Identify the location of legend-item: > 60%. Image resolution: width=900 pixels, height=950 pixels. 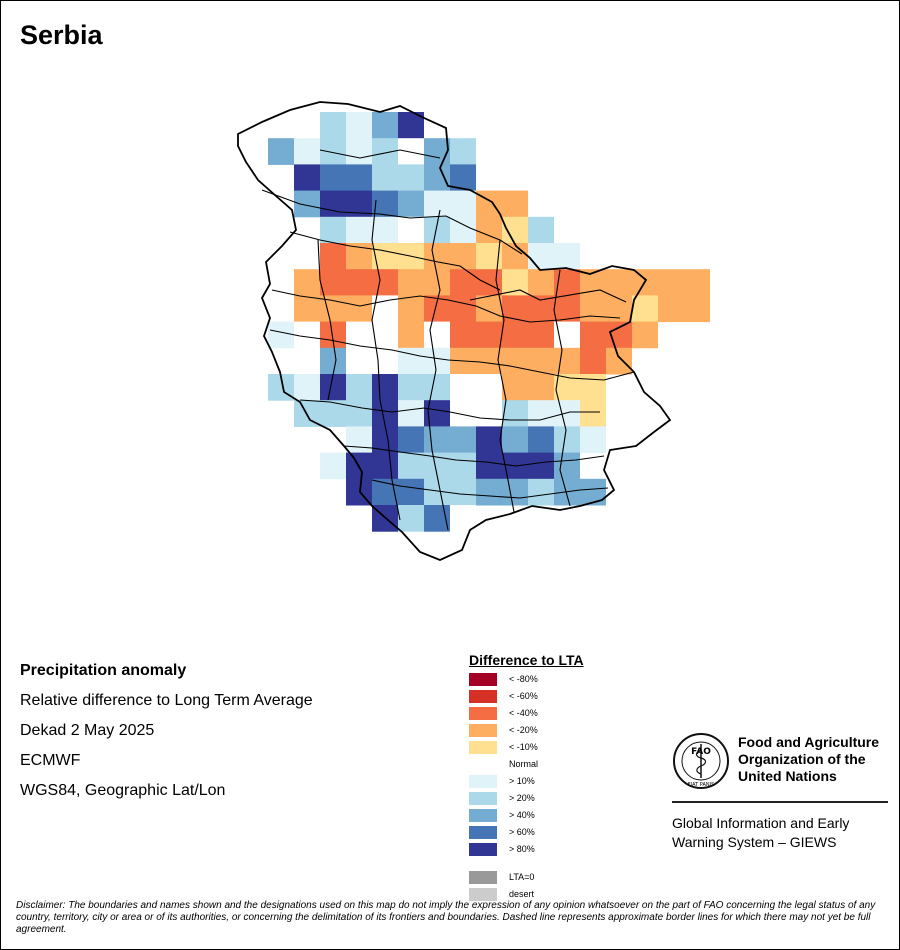
(526, 833).